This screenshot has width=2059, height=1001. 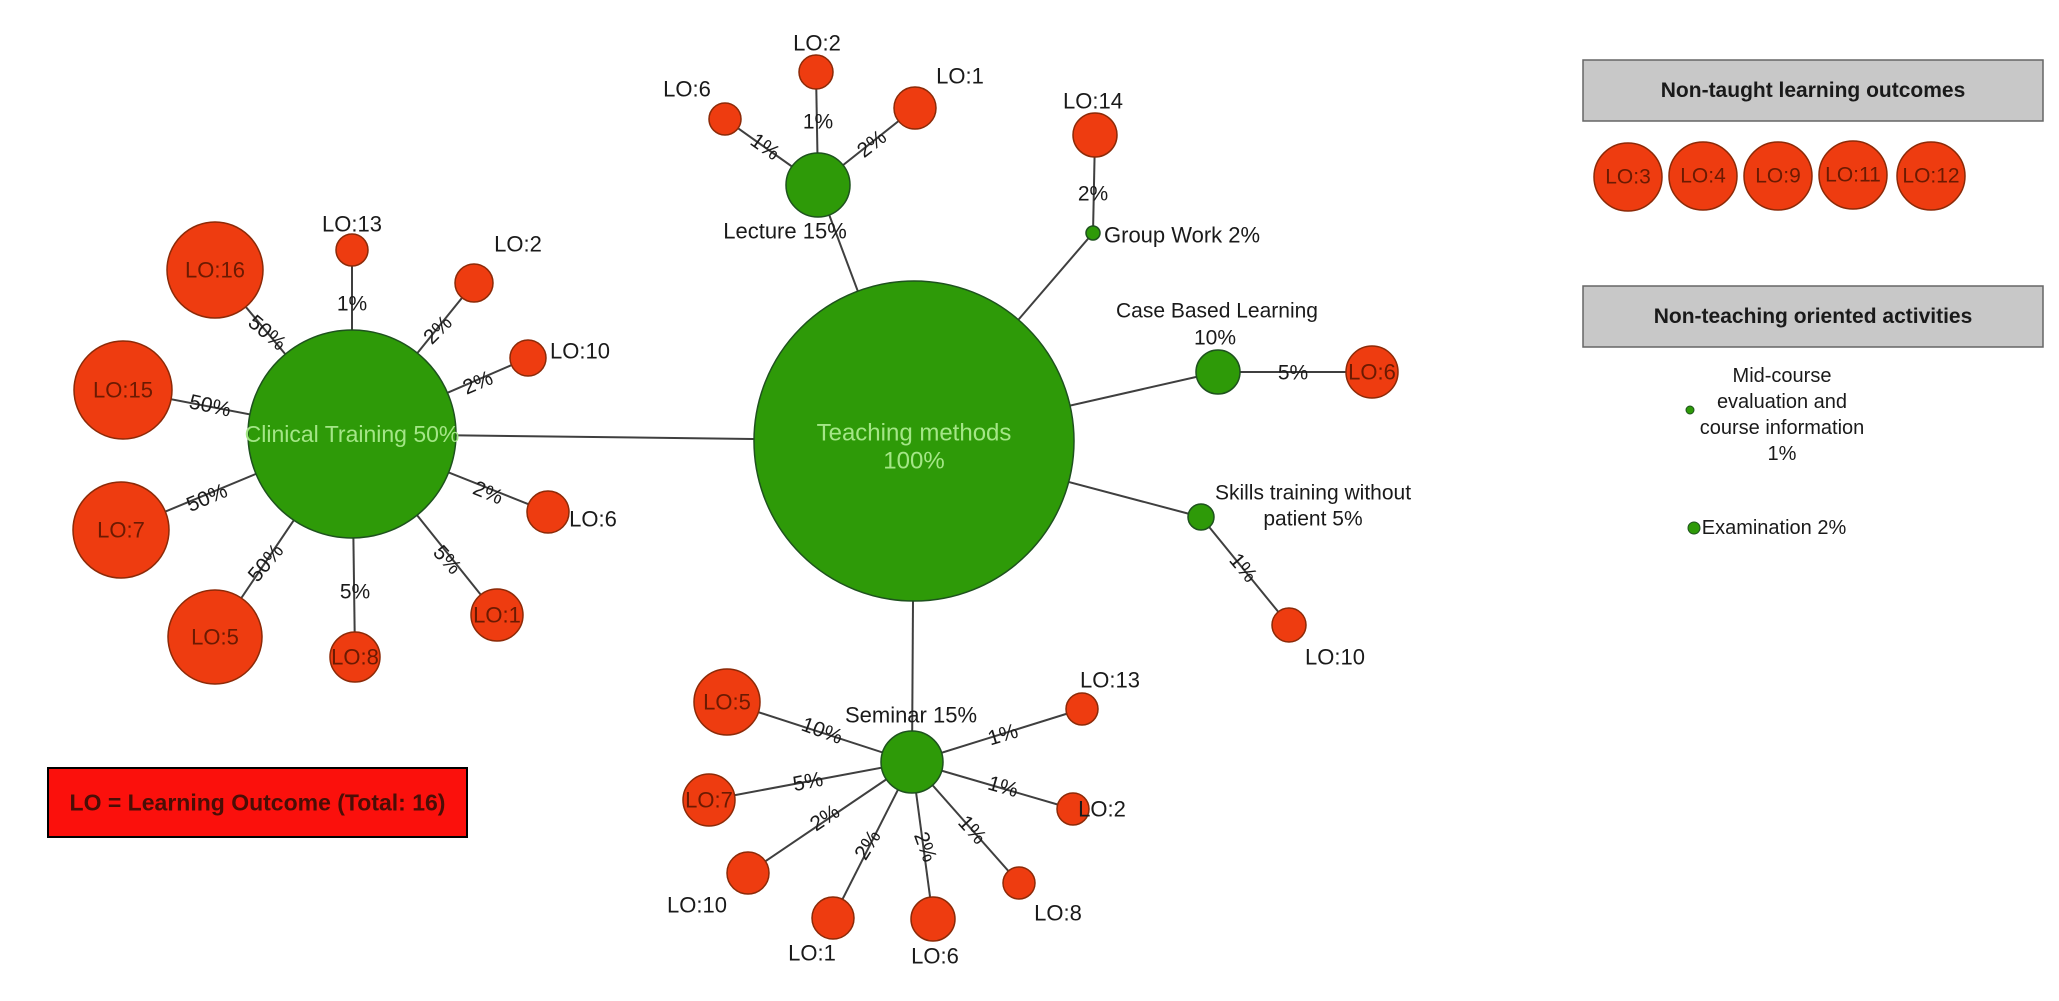 I want to click on lo6-lecture-circle, so click(x=725, y=119).